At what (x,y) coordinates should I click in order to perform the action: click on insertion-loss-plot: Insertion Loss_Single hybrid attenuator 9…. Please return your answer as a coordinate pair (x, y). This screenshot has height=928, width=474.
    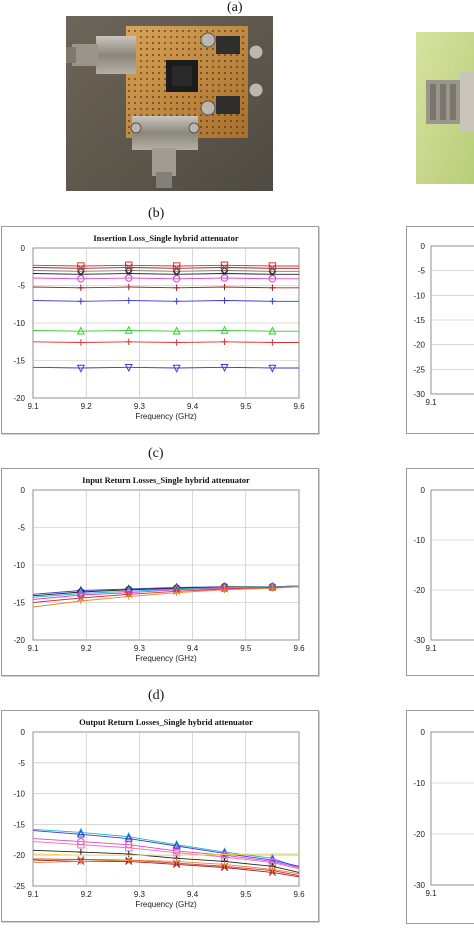
    Looking at the image, I should click on (159, 327).